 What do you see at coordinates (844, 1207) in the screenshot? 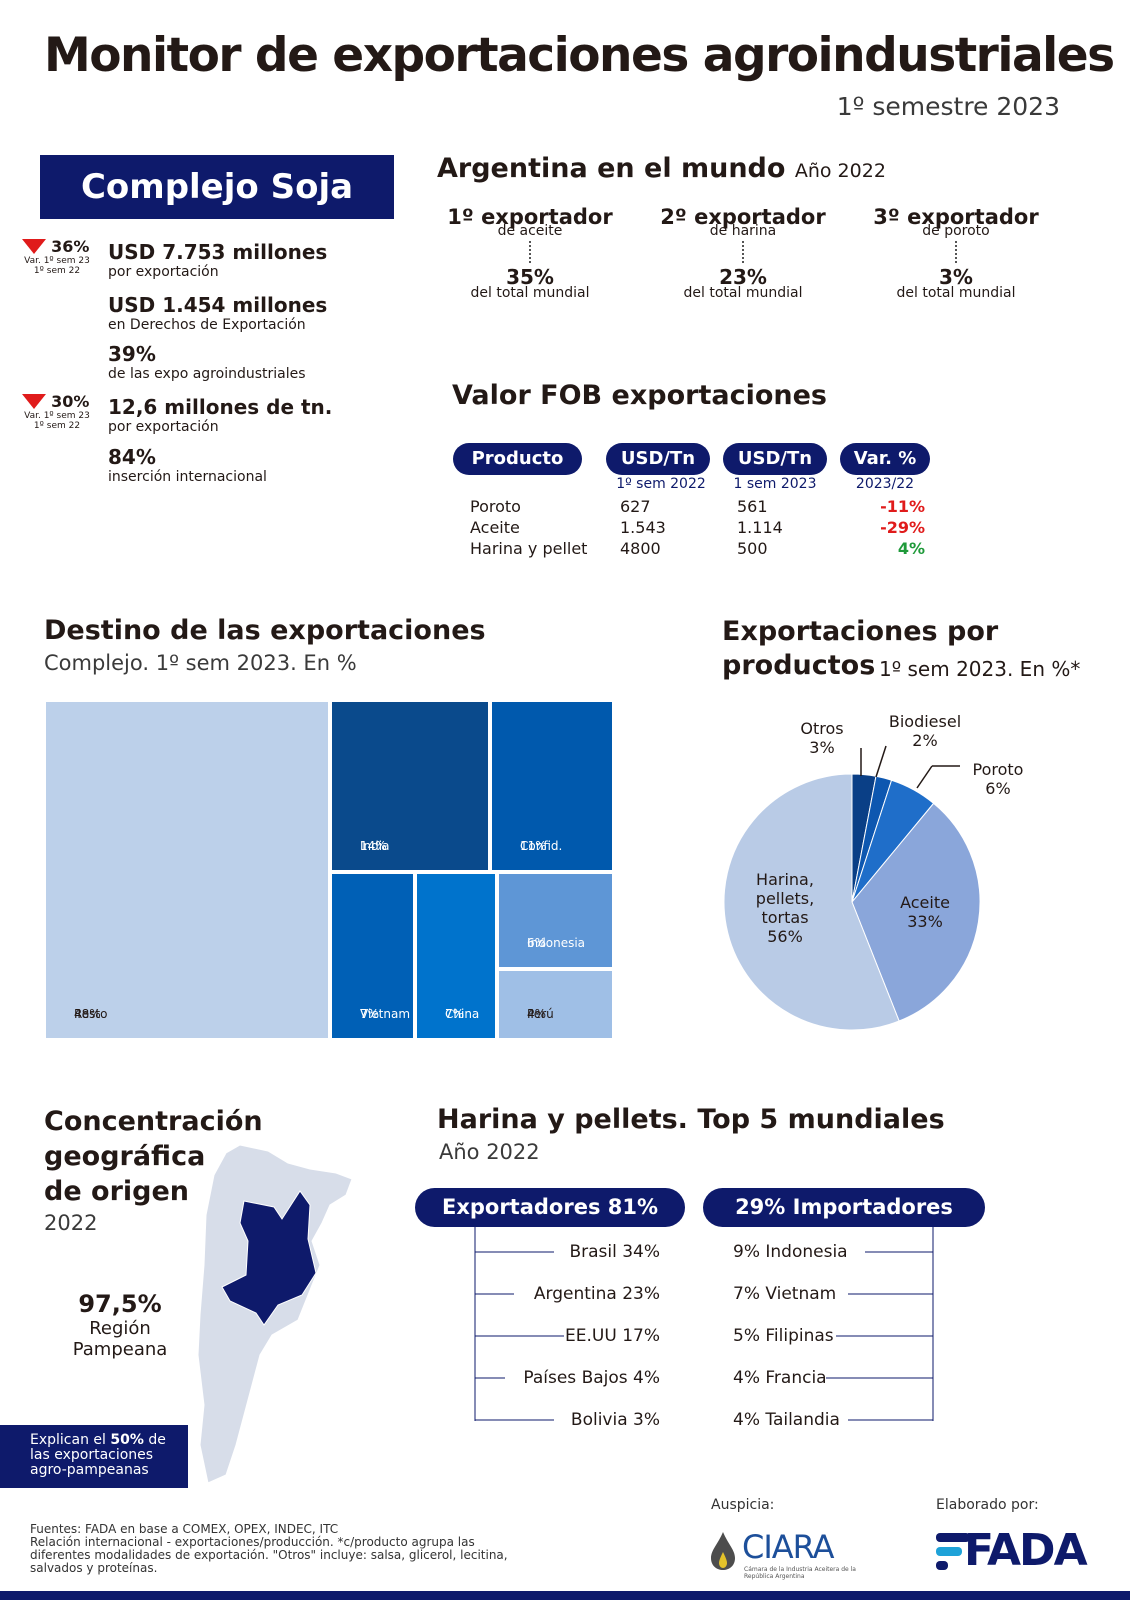
I see `importers-header: 29% Importadores` at bounding box center [844, 1207].